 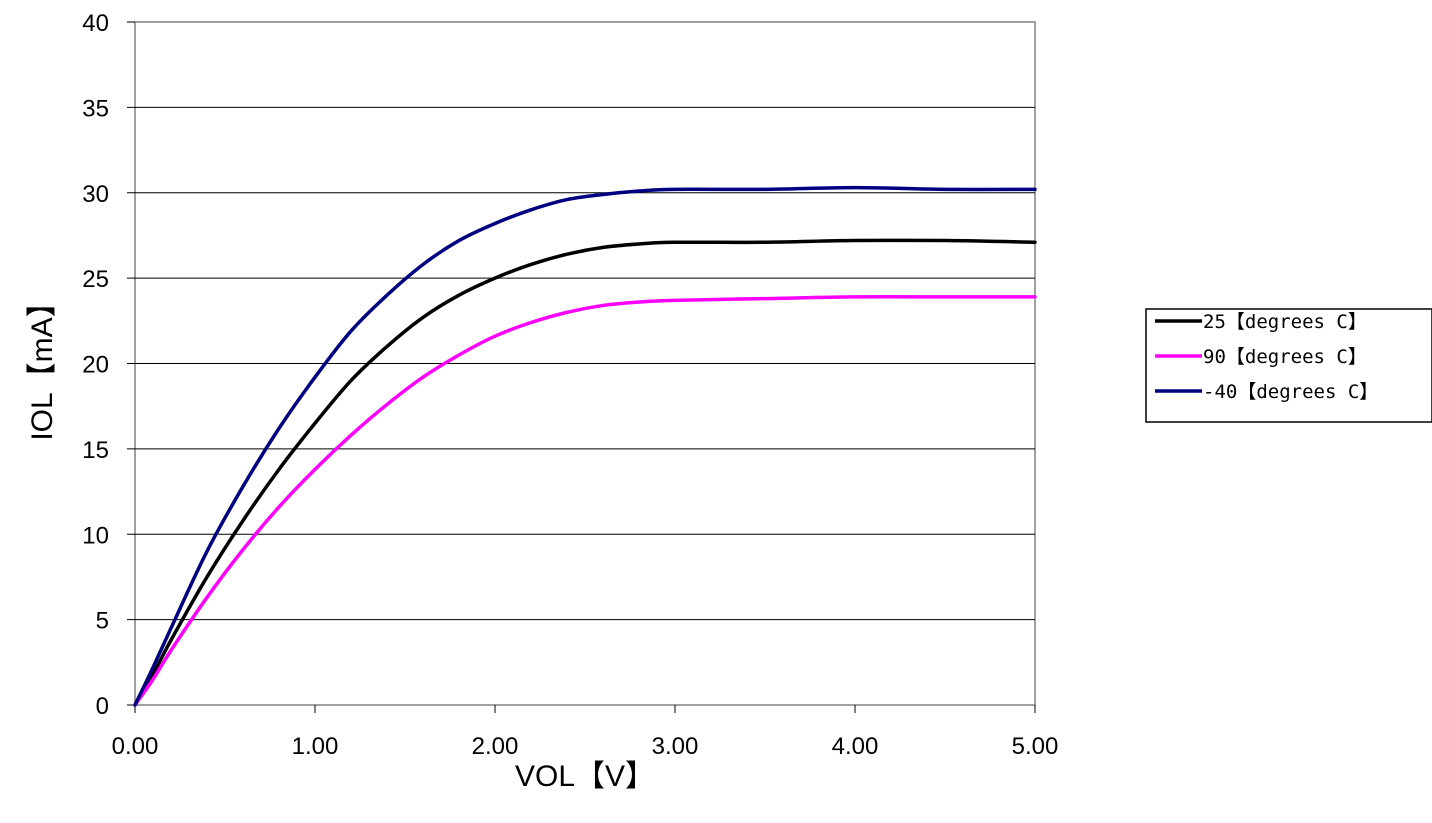 What do you see at coordinates (95, 23) in the screenshot?
I see `y-tick-label: 40` at bounding box center [95, 23].